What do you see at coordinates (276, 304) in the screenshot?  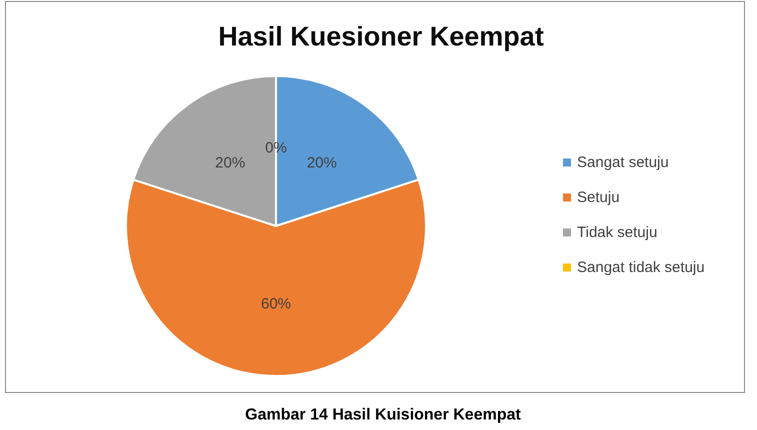 I see `data-label: 60%` at bounding box center [276, 304].